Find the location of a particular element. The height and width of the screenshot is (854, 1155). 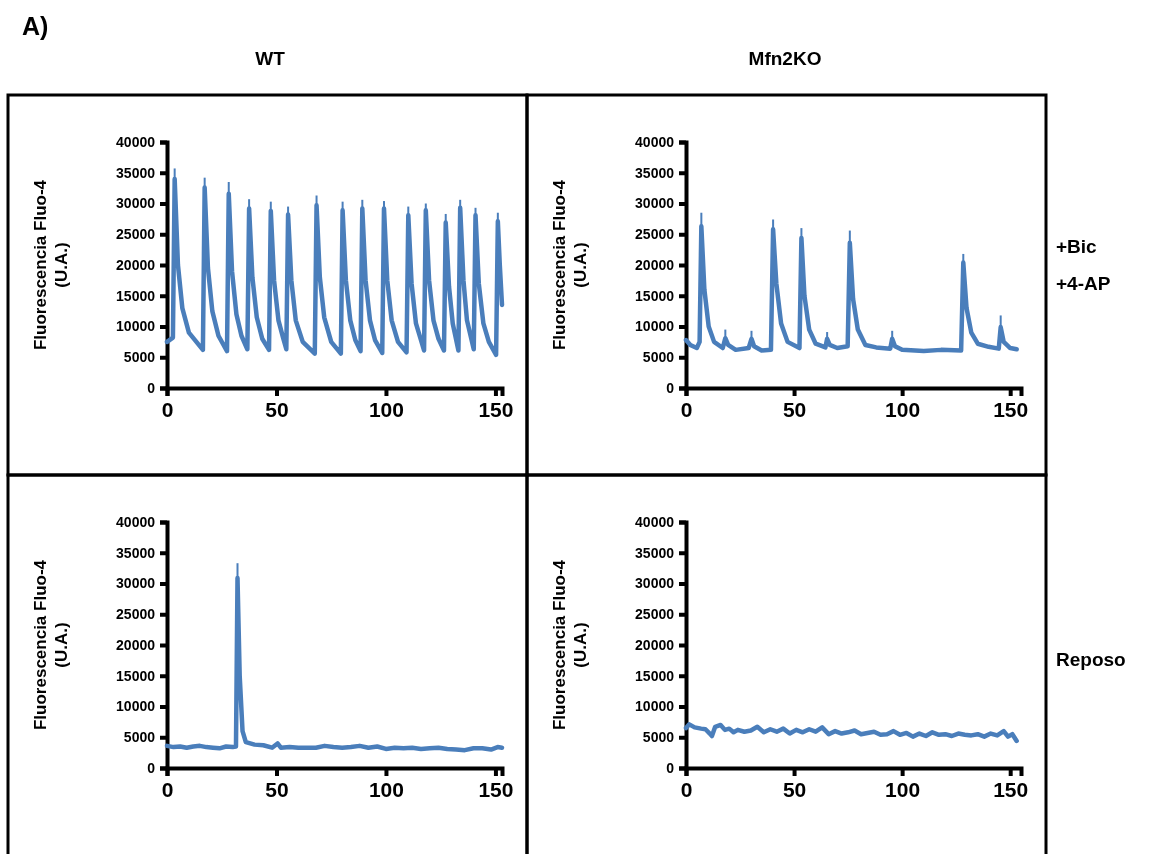

line-series is located at coordinates (851, 733).